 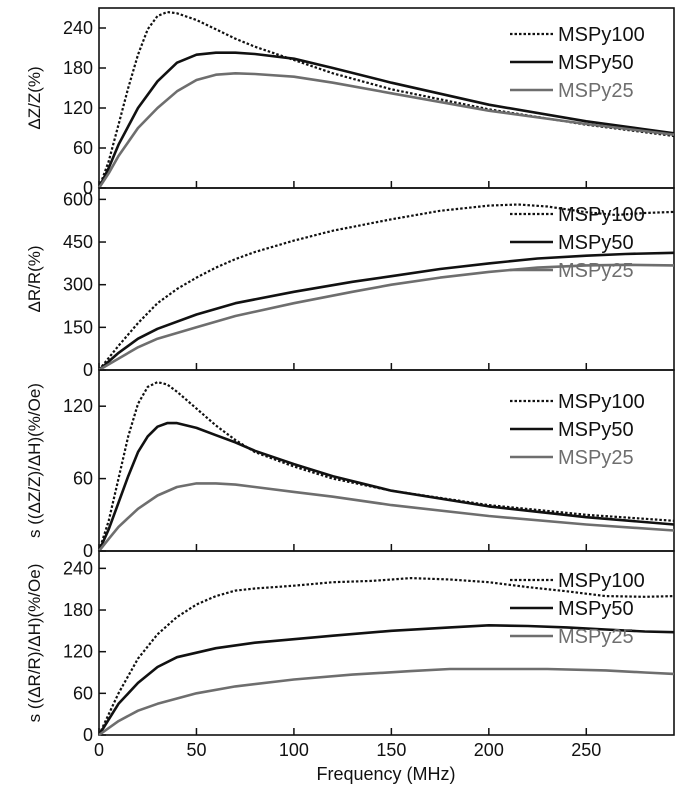 I want to click on x-axis-tick-labels: 0 50 100 150 200 250, so click(x=347, y=750).